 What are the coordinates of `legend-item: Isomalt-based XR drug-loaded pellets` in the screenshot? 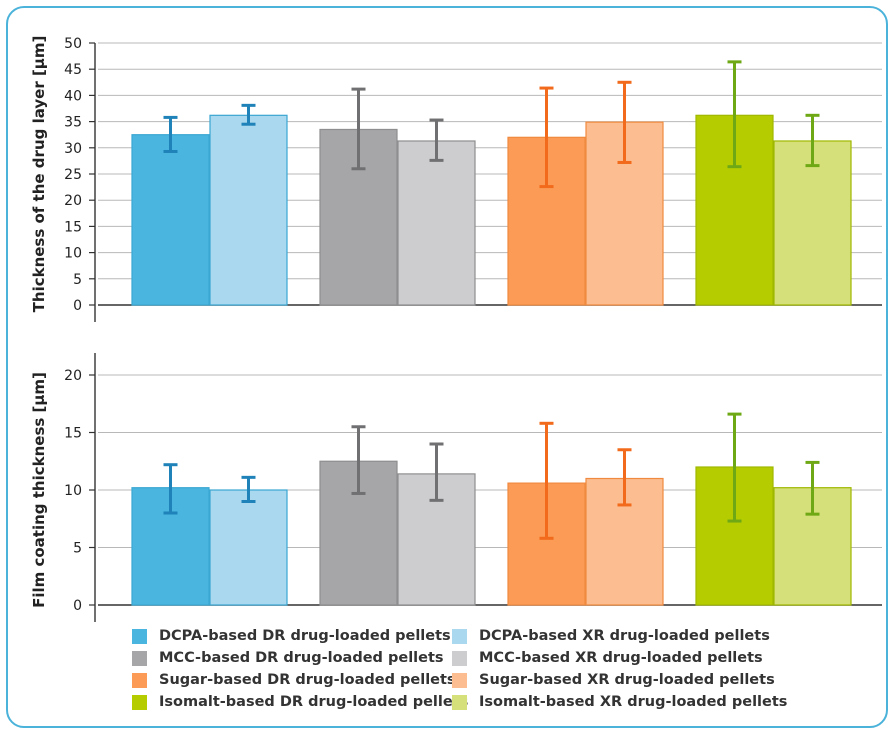 It's located at (619, 702).